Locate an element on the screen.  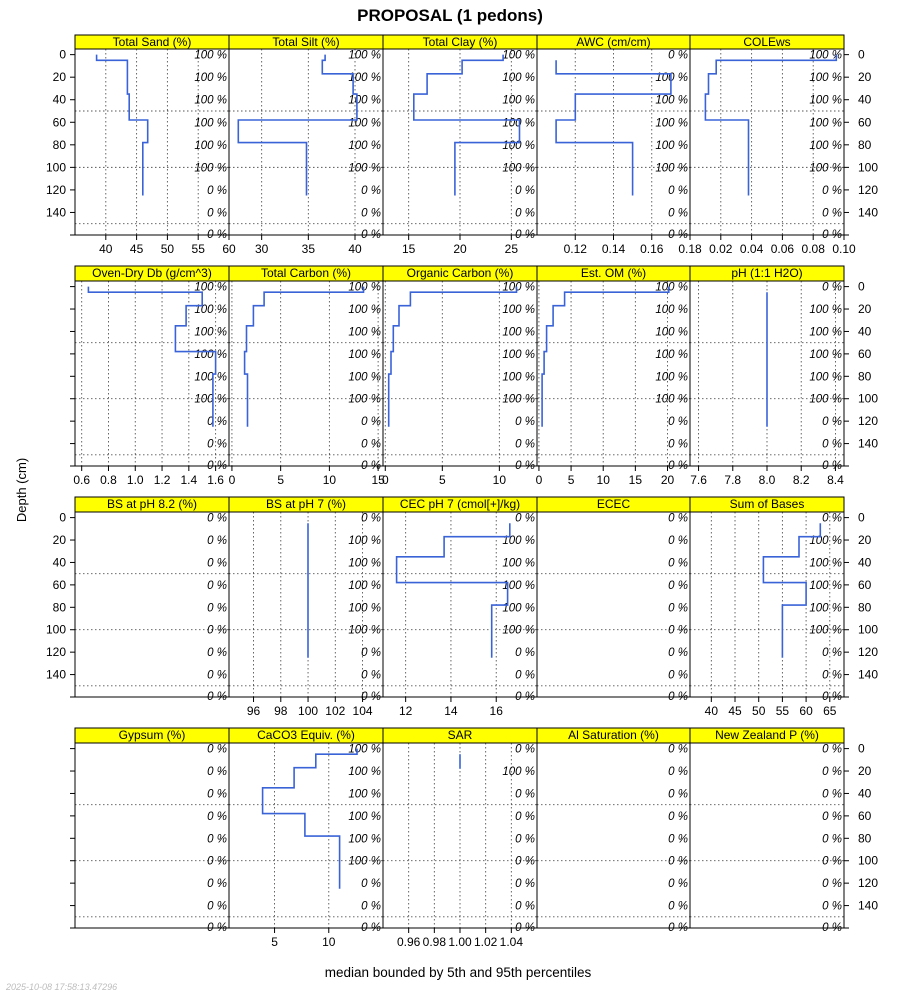
depth-tick-label: 60 is located at coordinates (60, 585).